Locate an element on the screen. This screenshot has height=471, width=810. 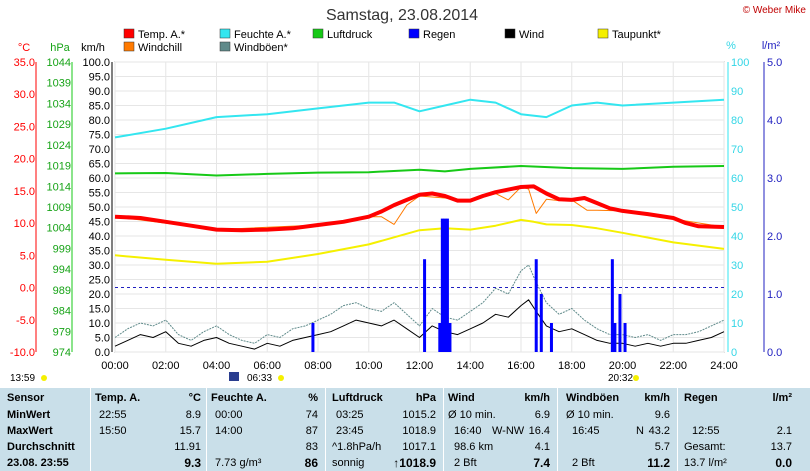
wind-tick: 65.0 is located at coordinates (99, 165).